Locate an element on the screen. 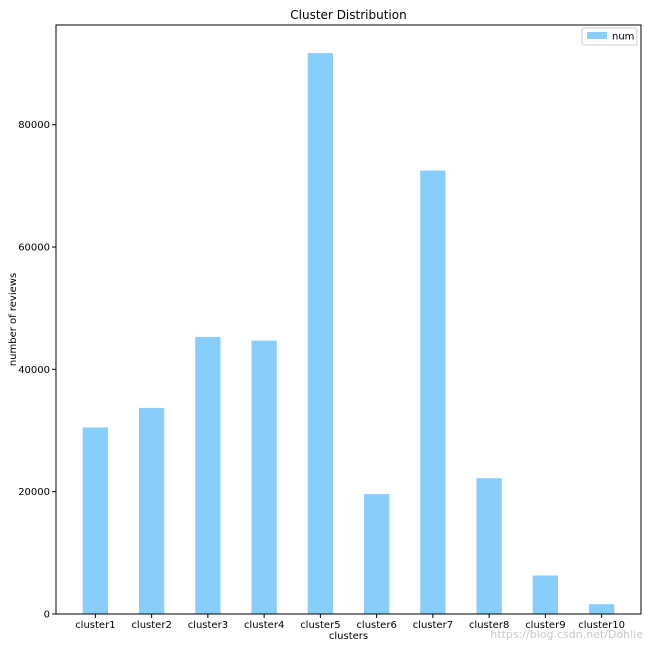  y-axis: 0 20000 40000 60000 80000 is located at coordinates (37, 370).